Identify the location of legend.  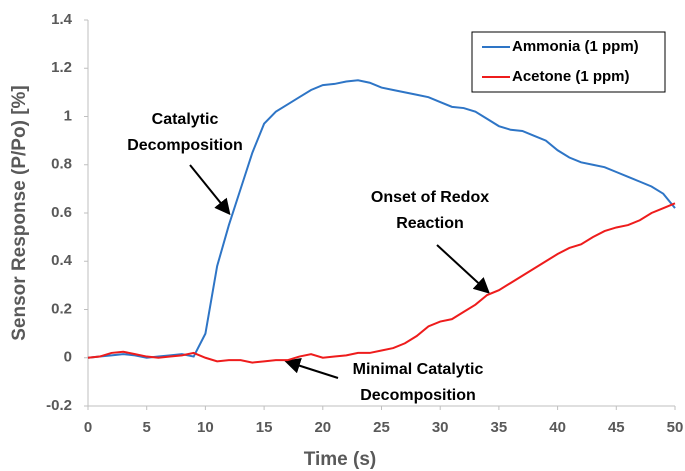
(568, 62).